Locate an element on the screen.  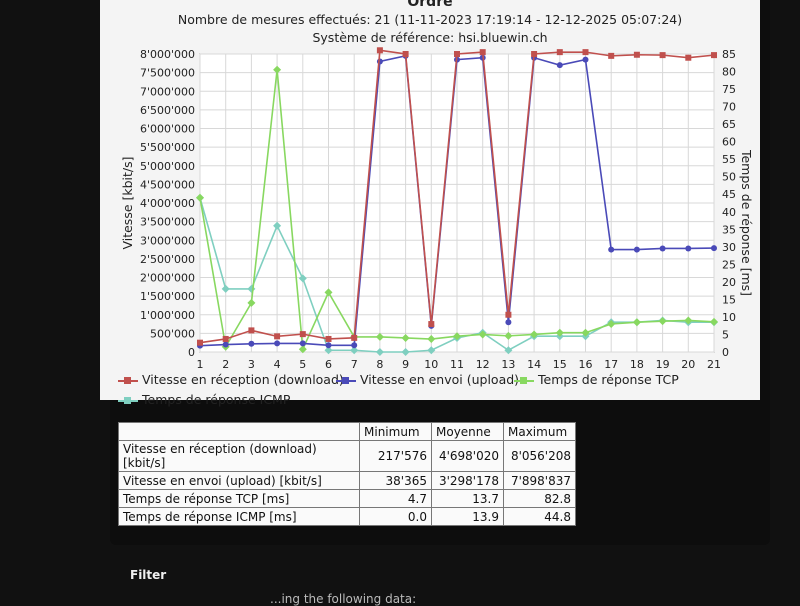
legend-label: Temps de réponse ICMP is located at coordinates (216, 399).